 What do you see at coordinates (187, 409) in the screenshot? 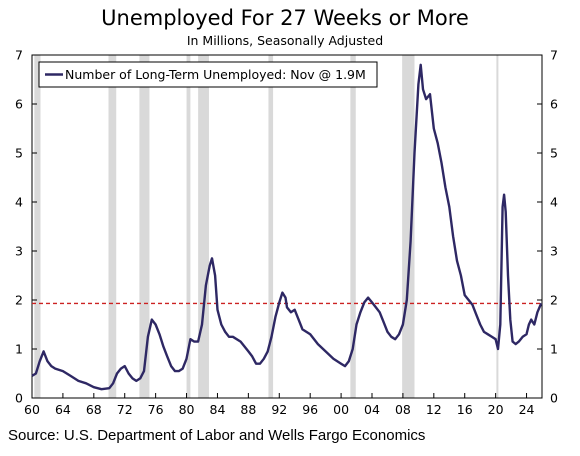
I see `x-tick-label-80: 80` at bounding box center [187, 409].